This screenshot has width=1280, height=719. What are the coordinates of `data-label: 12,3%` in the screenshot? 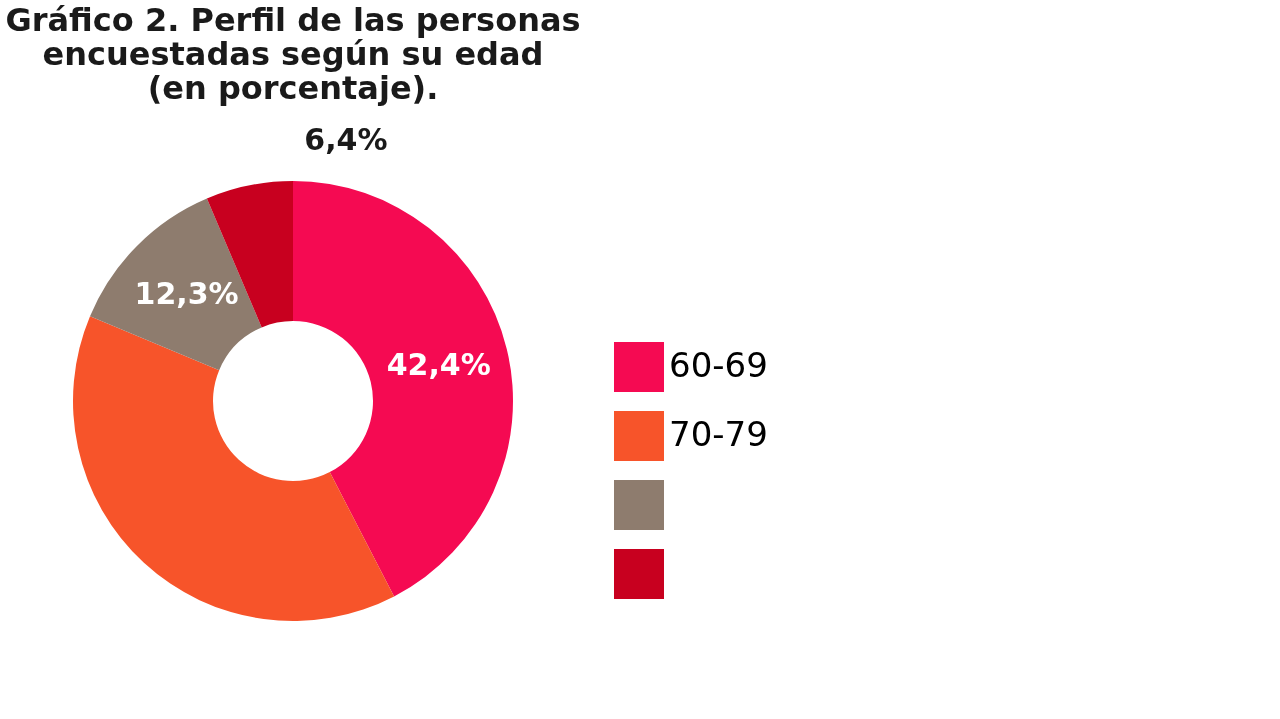 It's located at (186, 294).